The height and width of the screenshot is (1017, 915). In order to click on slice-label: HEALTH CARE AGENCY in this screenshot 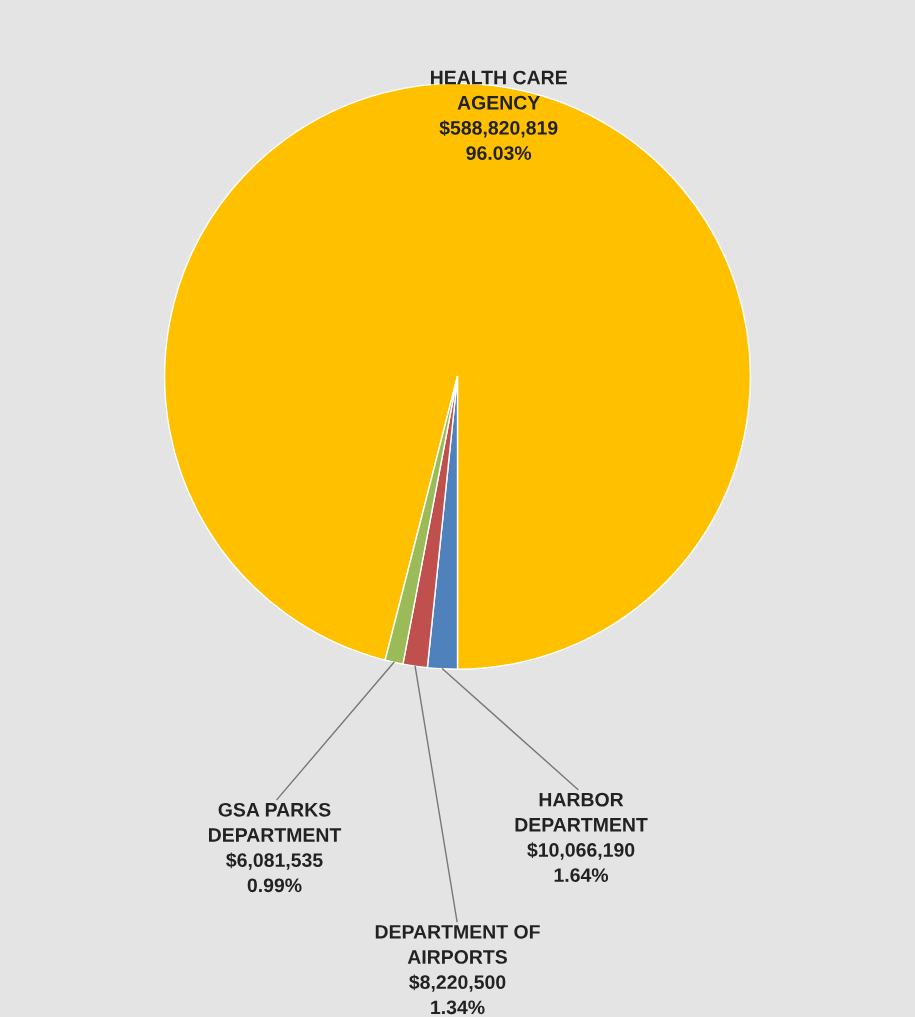, I will do `click(499, 90)`.